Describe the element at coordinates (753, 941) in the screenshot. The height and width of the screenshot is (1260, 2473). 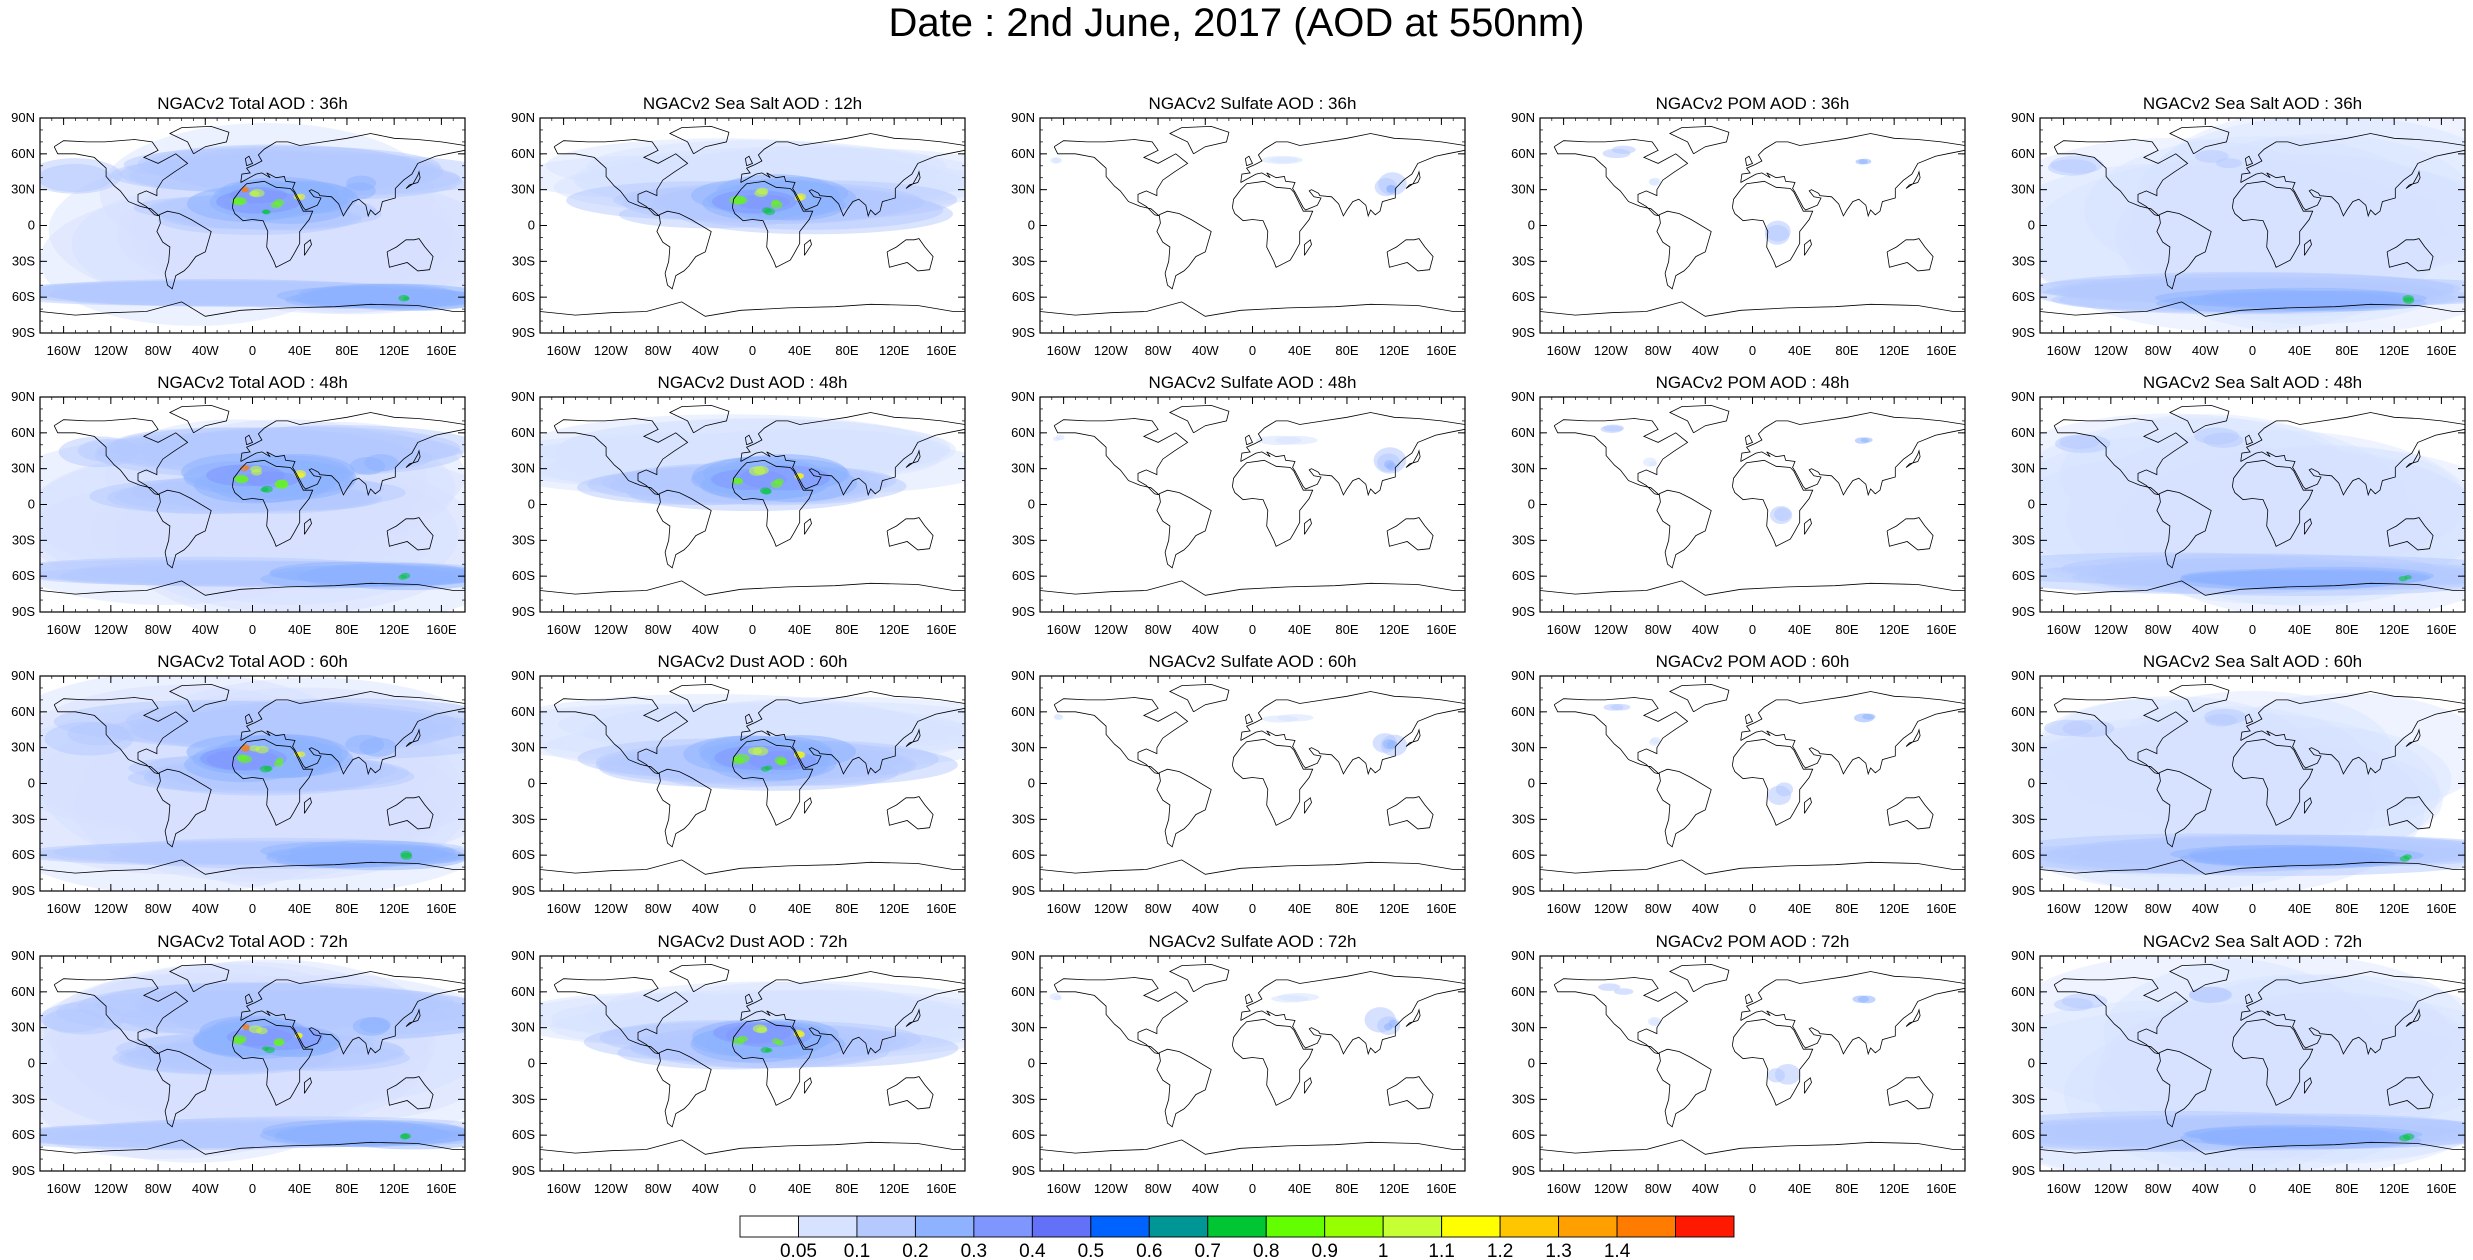
I see `panel-title: NGACv2 Dust AOD : 72h` at that location.